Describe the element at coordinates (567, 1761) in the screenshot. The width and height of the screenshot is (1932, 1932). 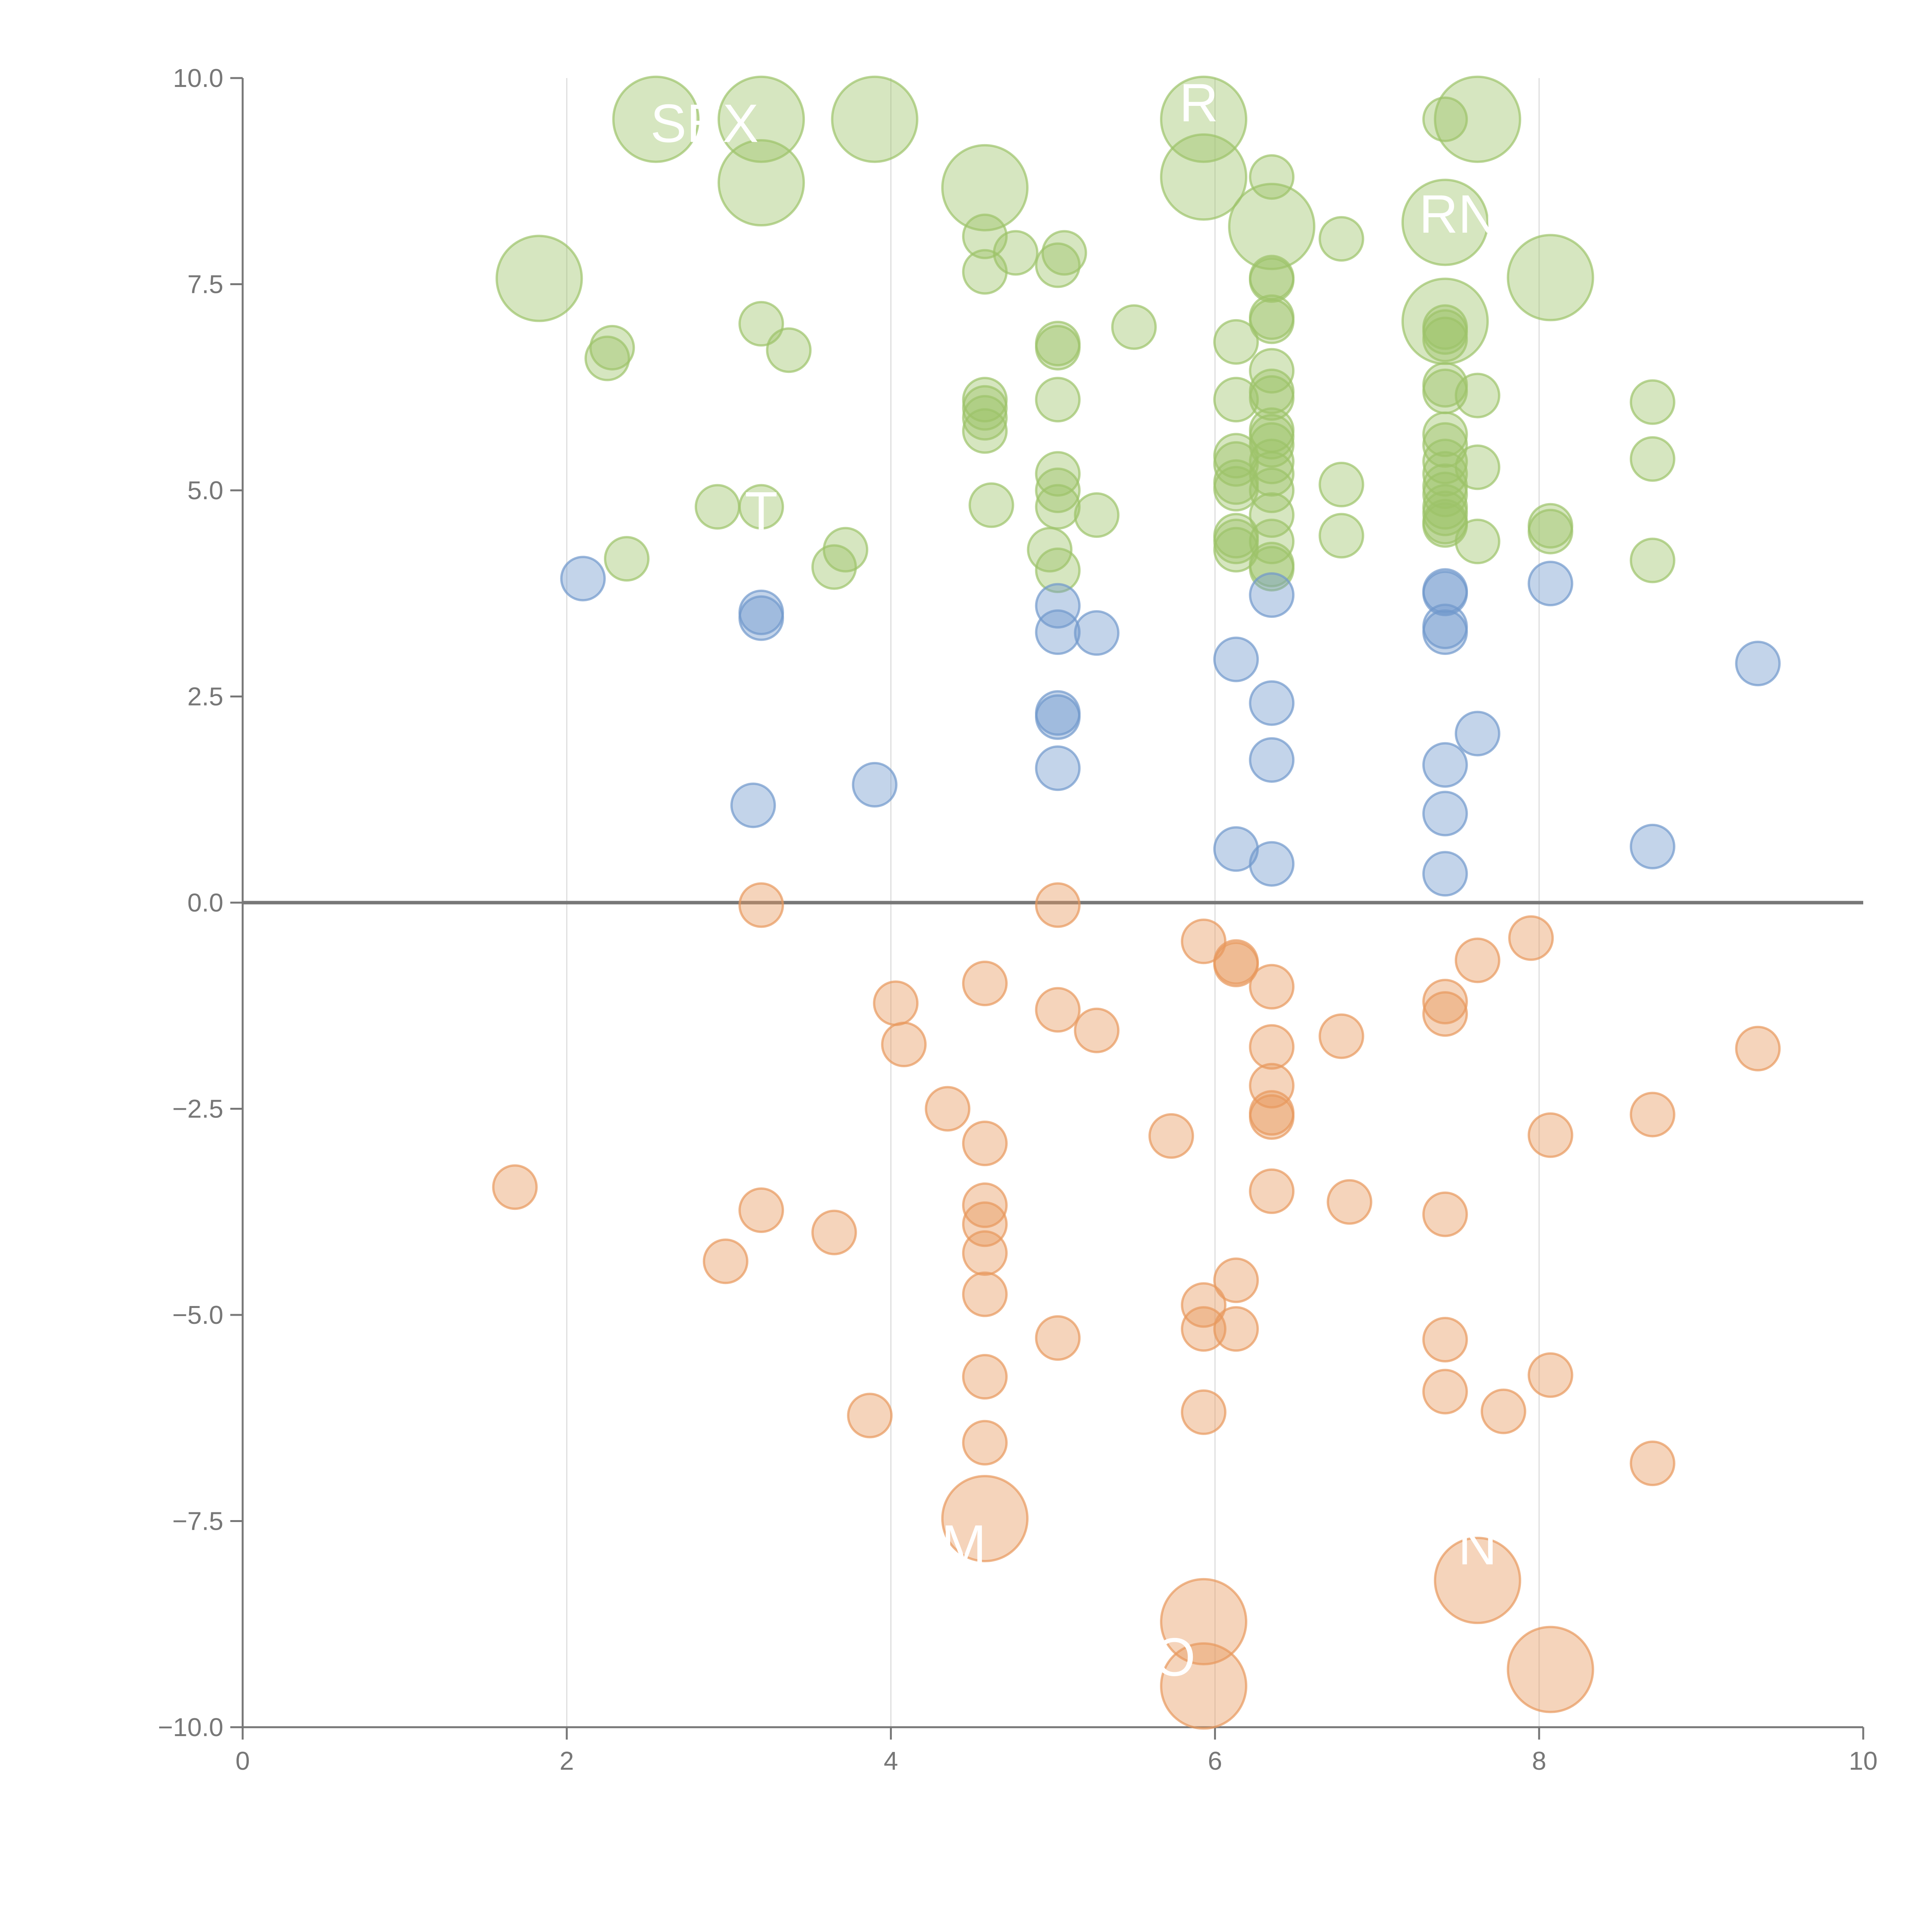
I see `x-tick-label: 2` at that location.